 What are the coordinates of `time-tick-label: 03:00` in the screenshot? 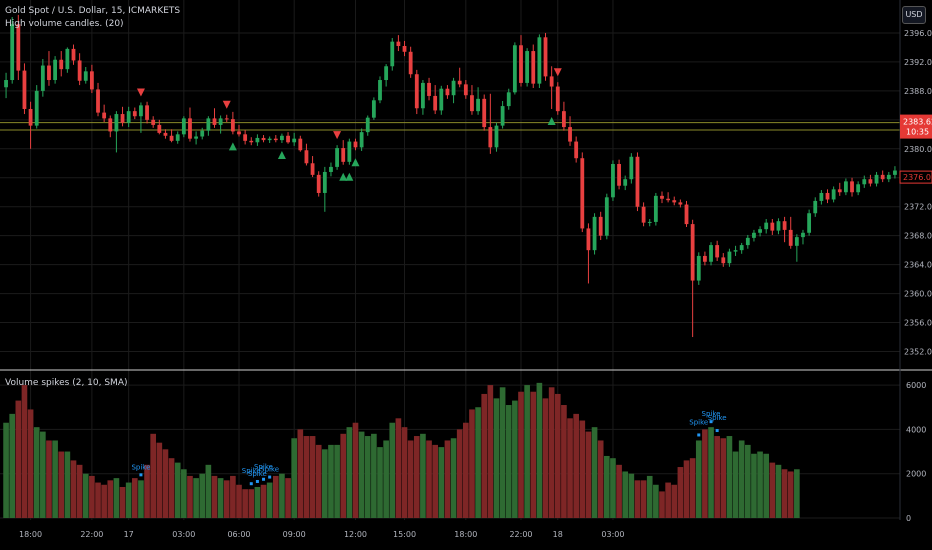 It's located at (612, 534).